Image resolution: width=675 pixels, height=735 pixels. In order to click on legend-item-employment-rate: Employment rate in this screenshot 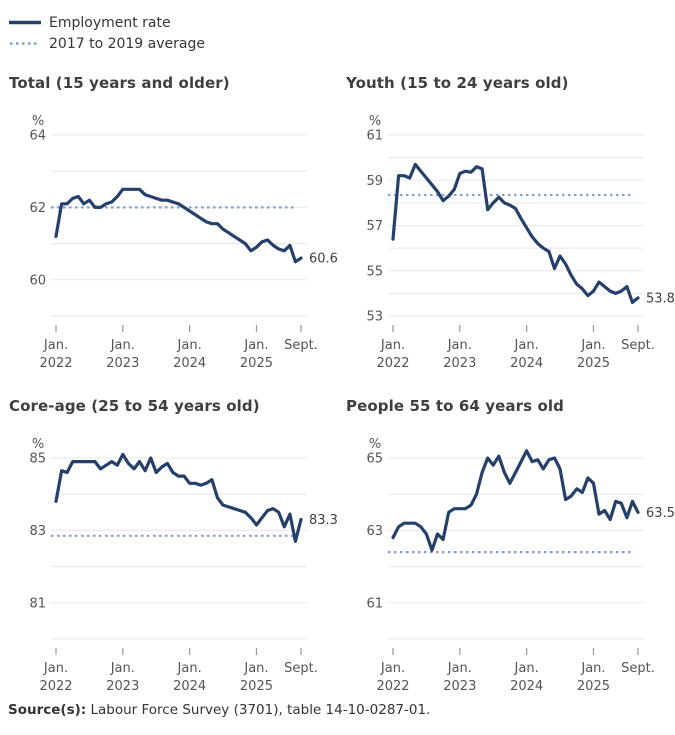, I will do `click(342, 22)`.